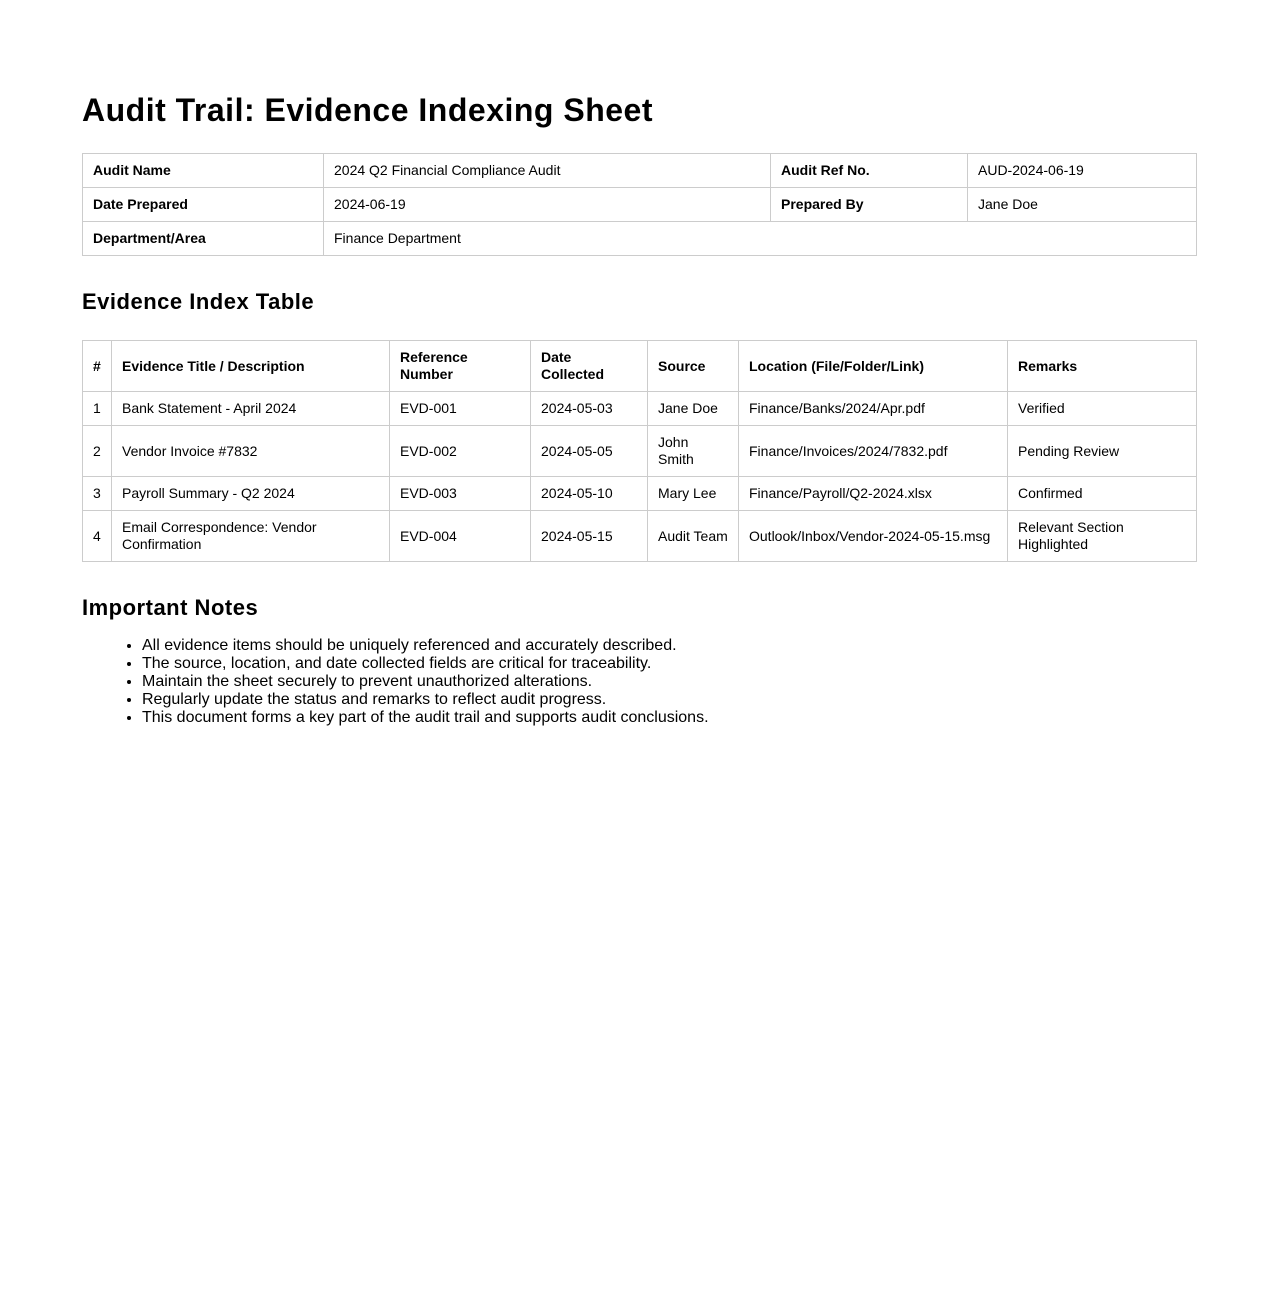 This screenshot has height=1300, width=1278. I want to click on table-cell: Finance/Invoices/2024/7832.pdf, so click(873, 451).